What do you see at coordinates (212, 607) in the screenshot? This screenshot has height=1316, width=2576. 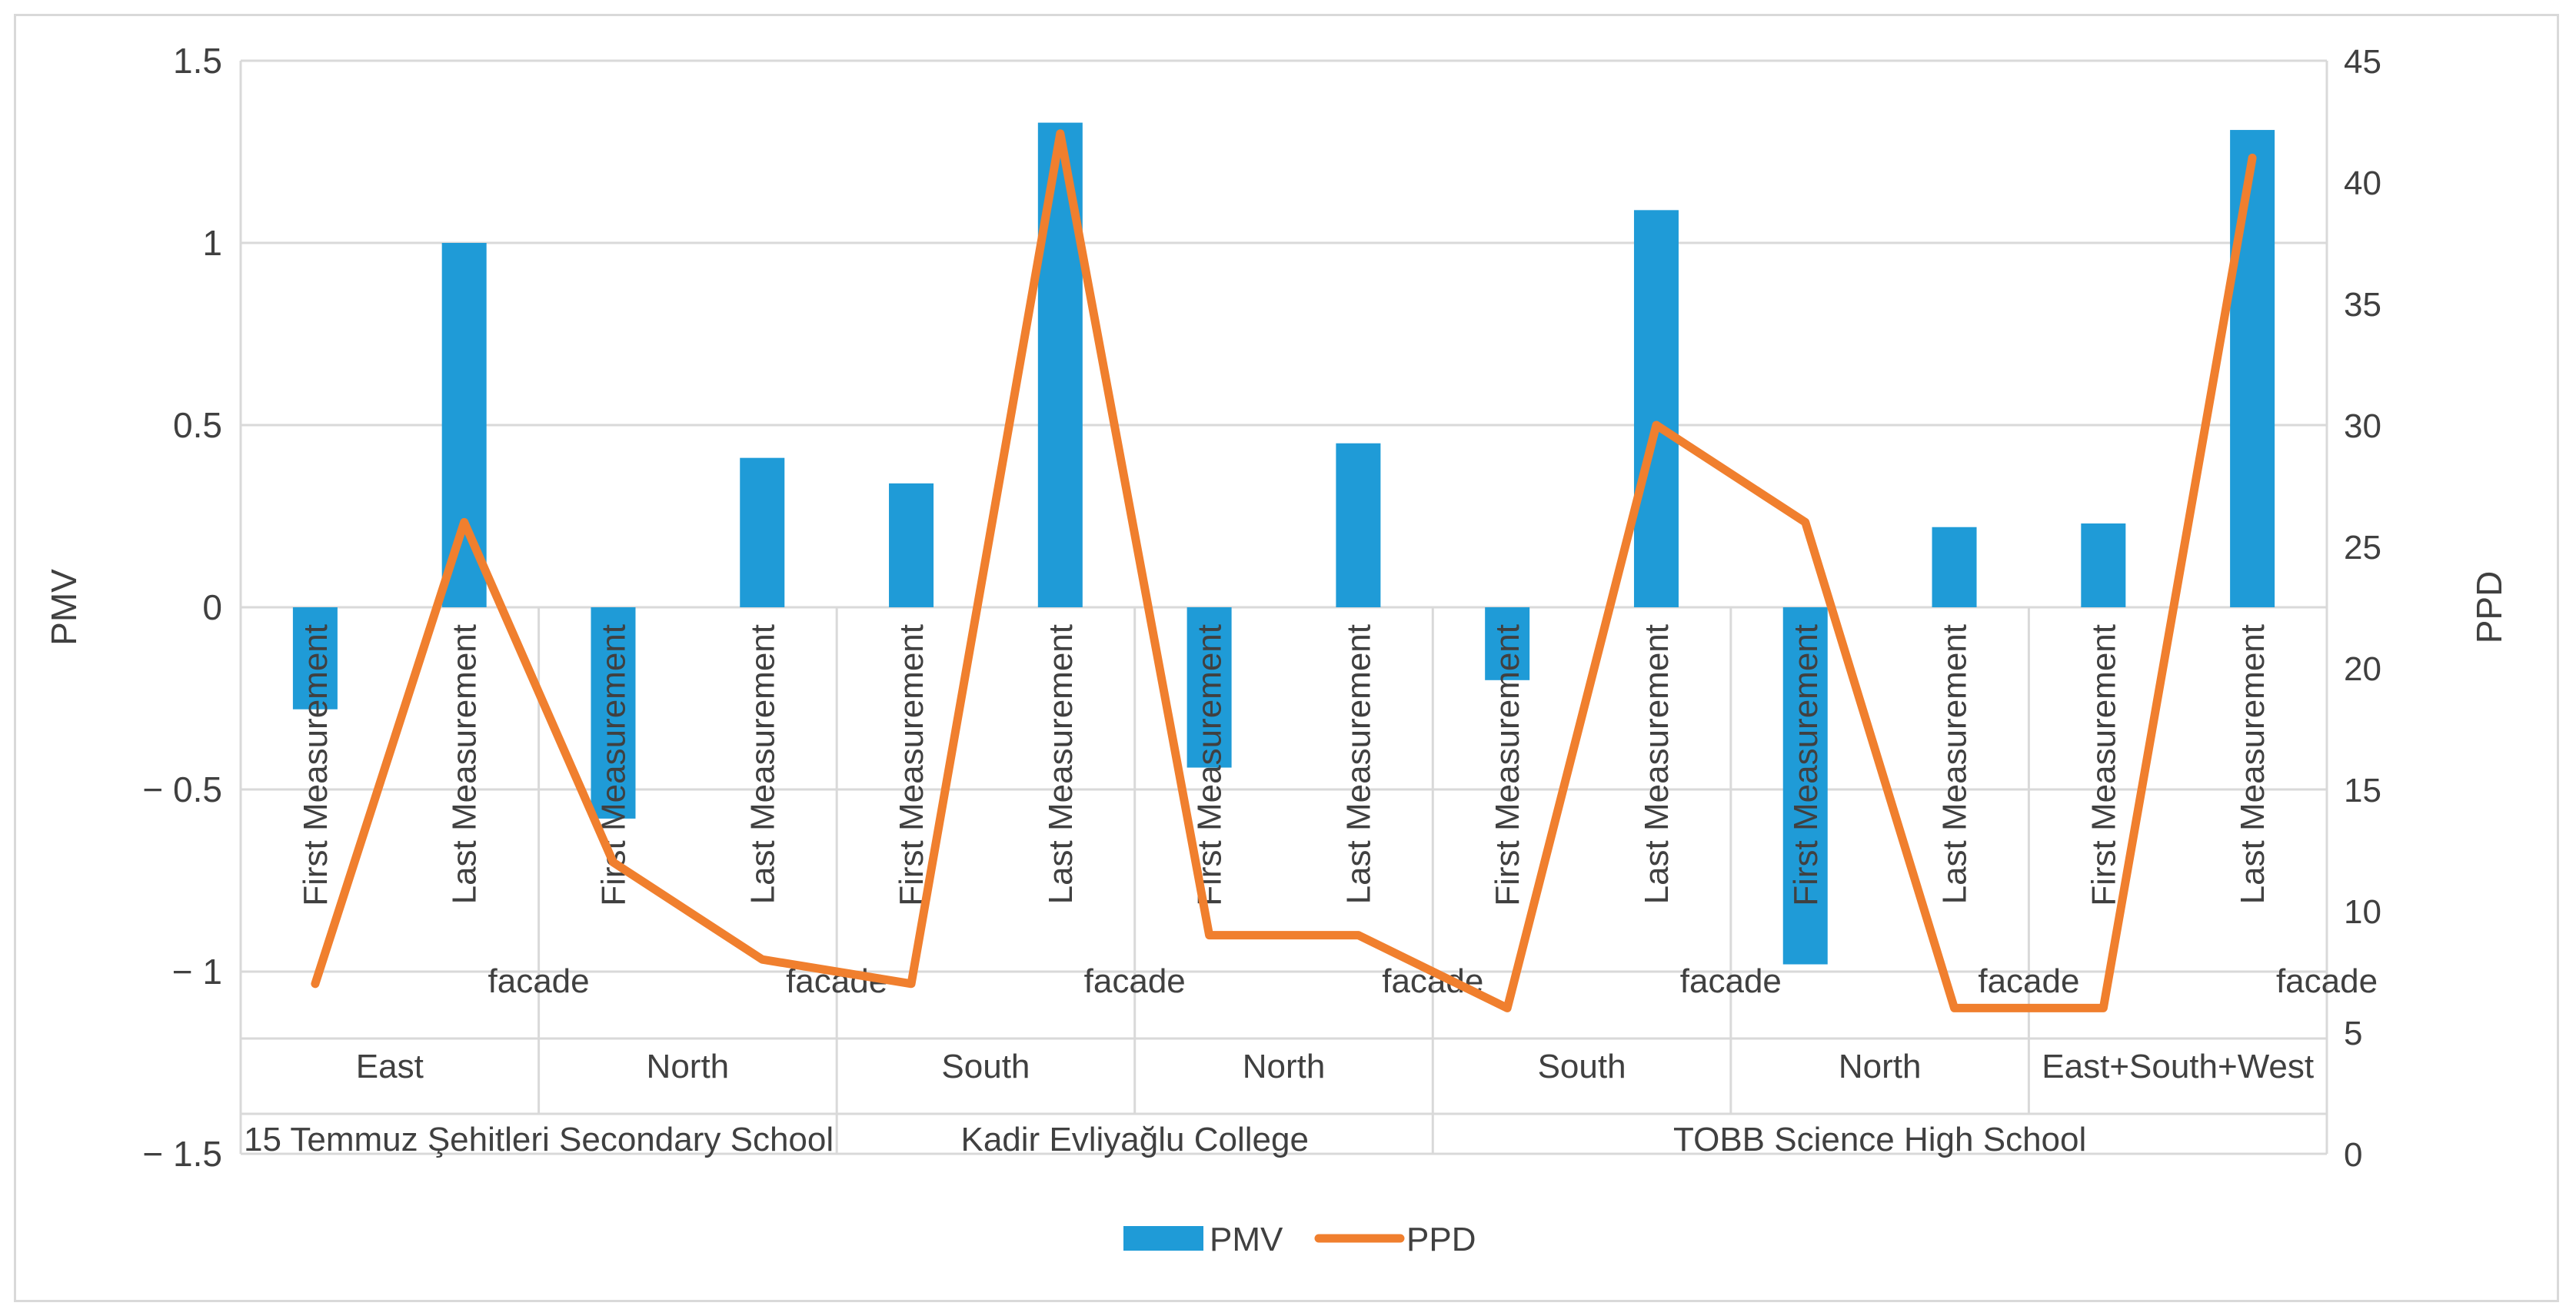 I see `left-tick-label: 0` at bounding box center [212, 607].